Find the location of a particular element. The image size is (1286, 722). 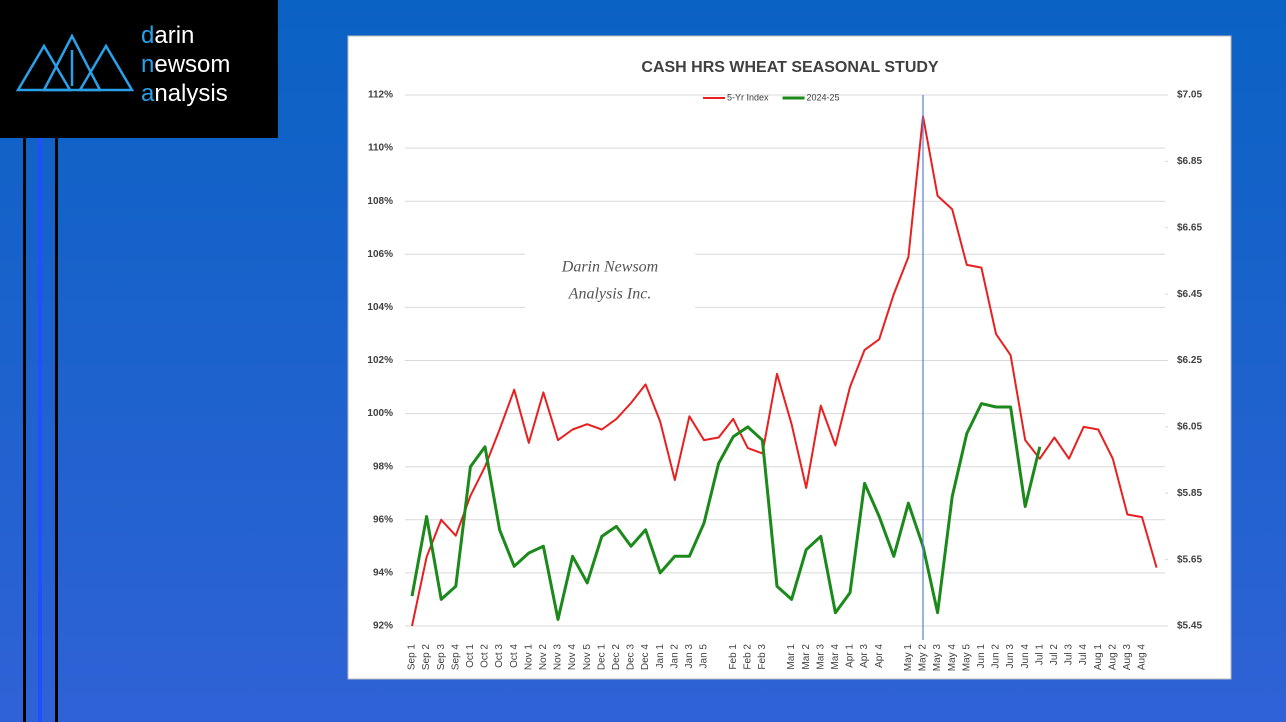

x-tick-label: May 1 is located at coordinates (908, 658).